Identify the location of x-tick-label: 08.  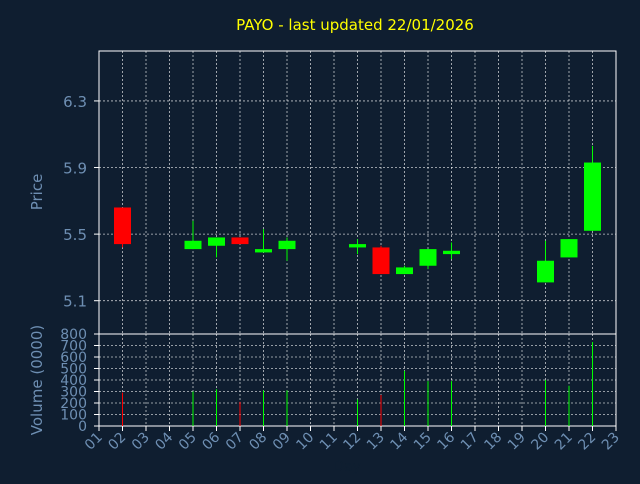
(258, 442).